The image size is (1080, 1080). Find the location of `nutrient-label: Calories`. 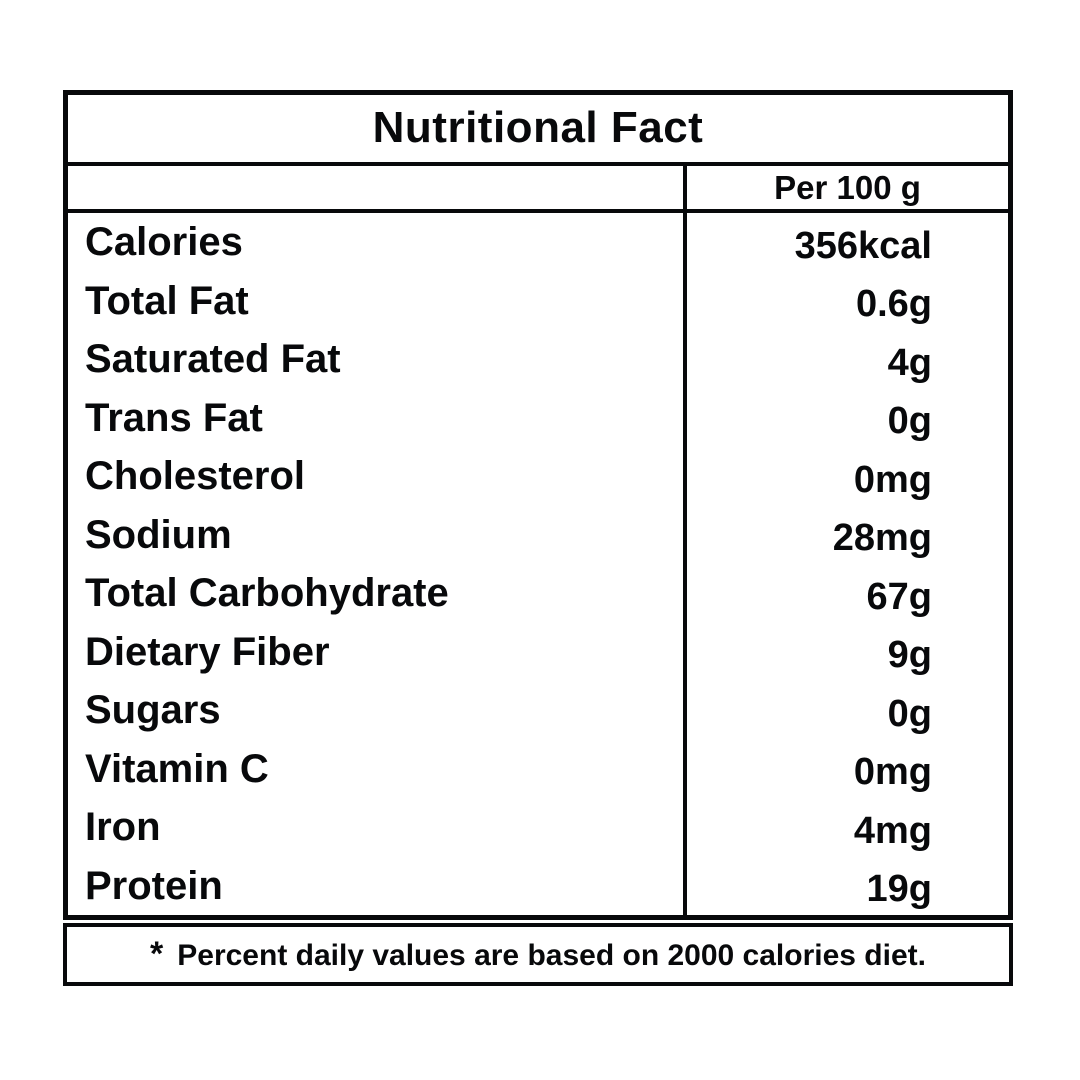

nutrient-label: Calories is located at coordinates (164, 242).